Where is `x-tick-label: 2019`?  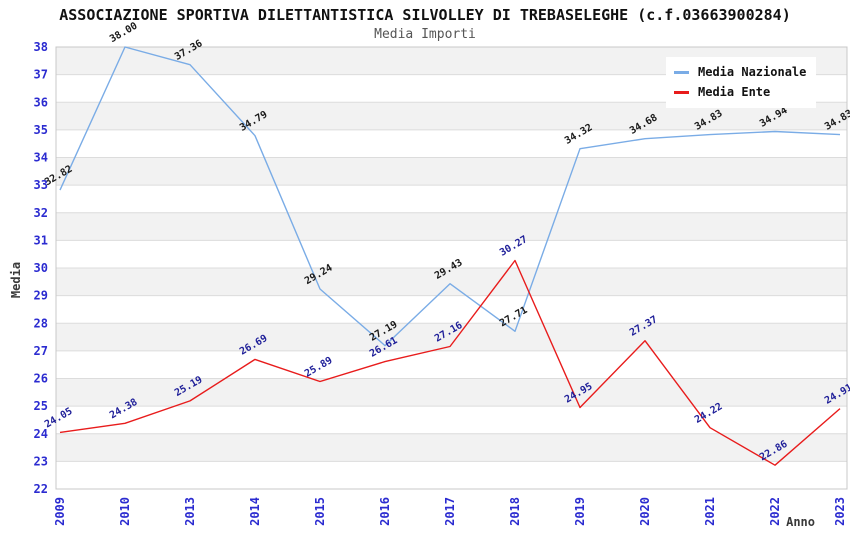
x-tick-label: 2019 is located at coordinates (580, 511).